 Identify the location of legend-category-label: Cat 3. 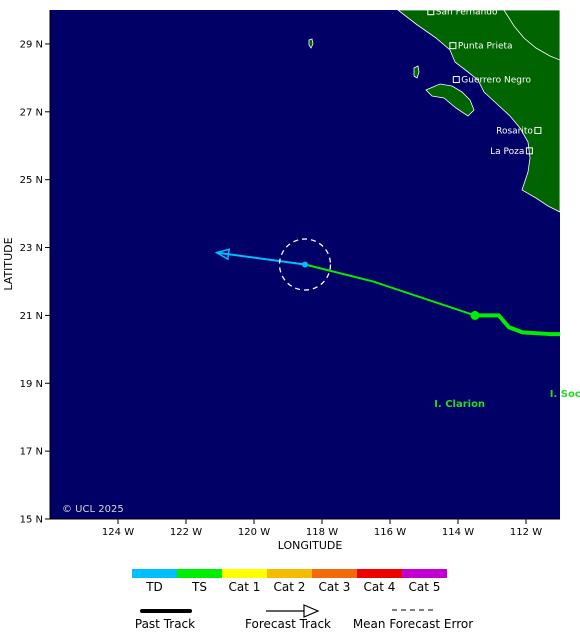
(335, 587).